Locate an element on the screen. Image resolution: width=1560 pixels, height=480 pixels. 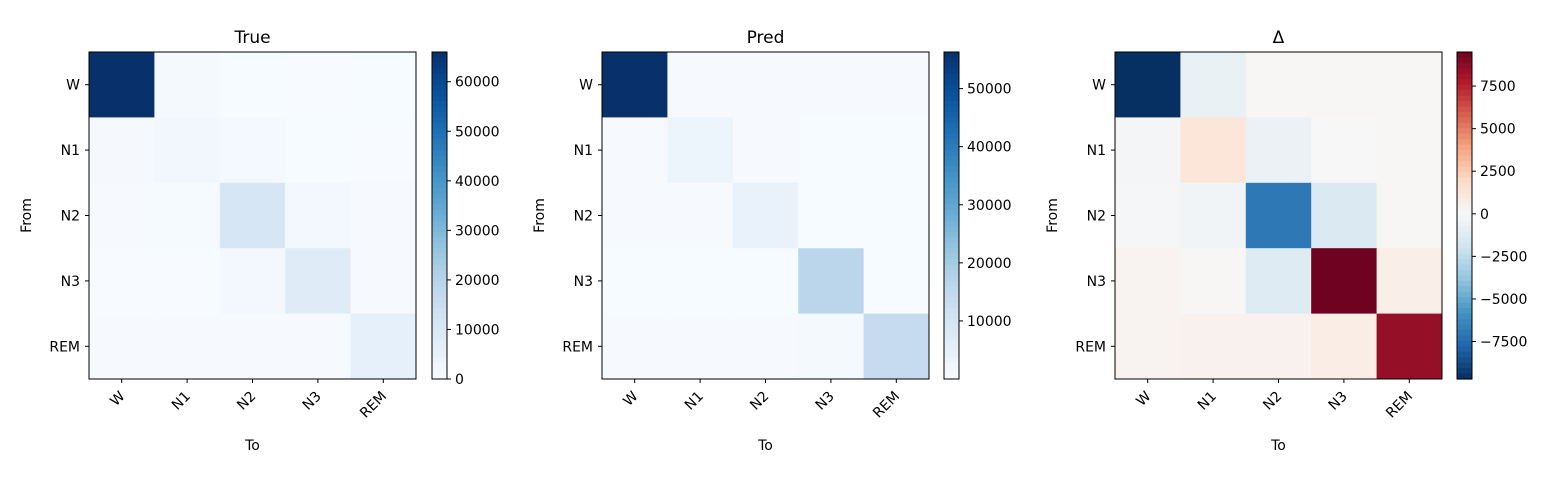
colorbar-tick-label: 20000 is located at coordinates (989, 264).